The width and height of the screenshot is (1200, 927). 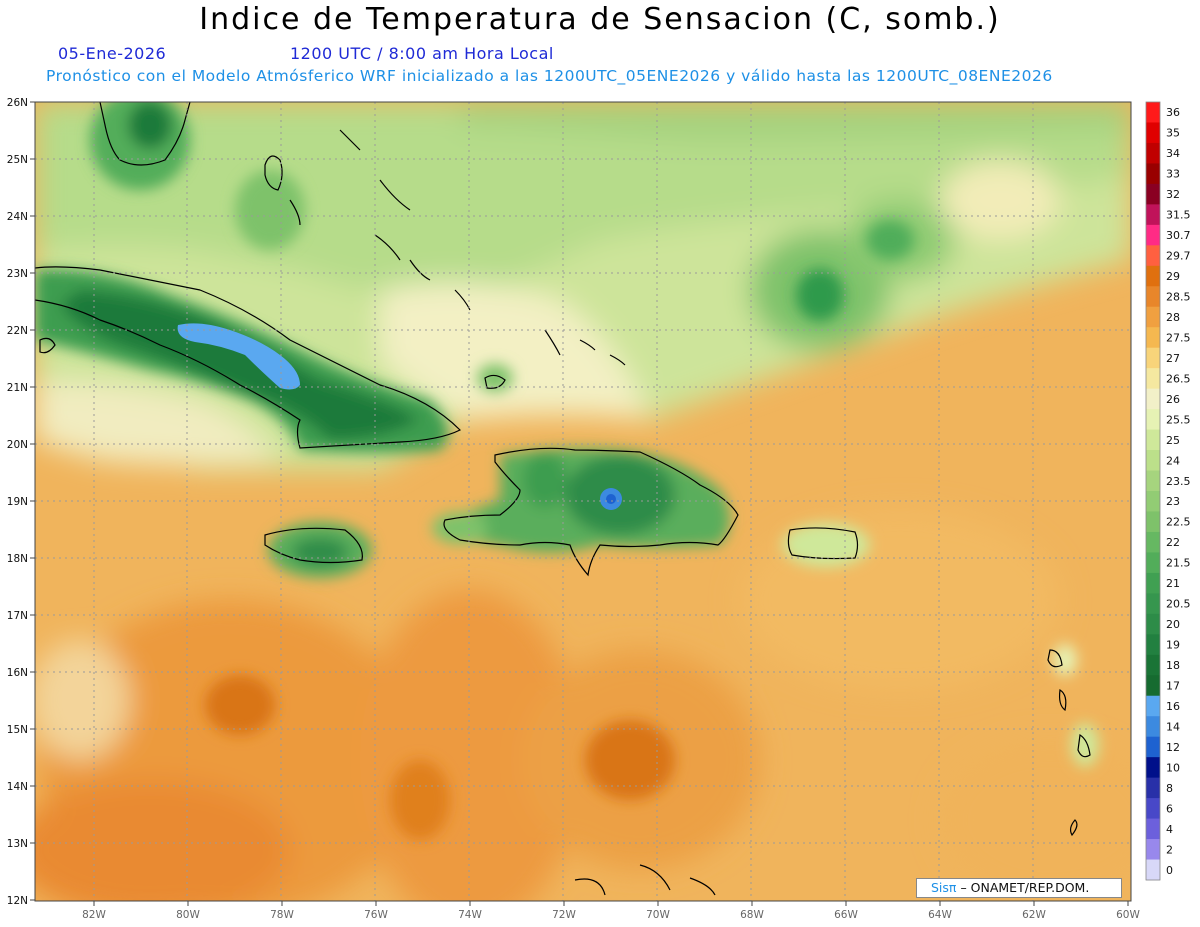 What do you see at coordinates (1169, 788) in the screenshot?
I see `colorbar-label: 8` at bounding box center [1169, 788].